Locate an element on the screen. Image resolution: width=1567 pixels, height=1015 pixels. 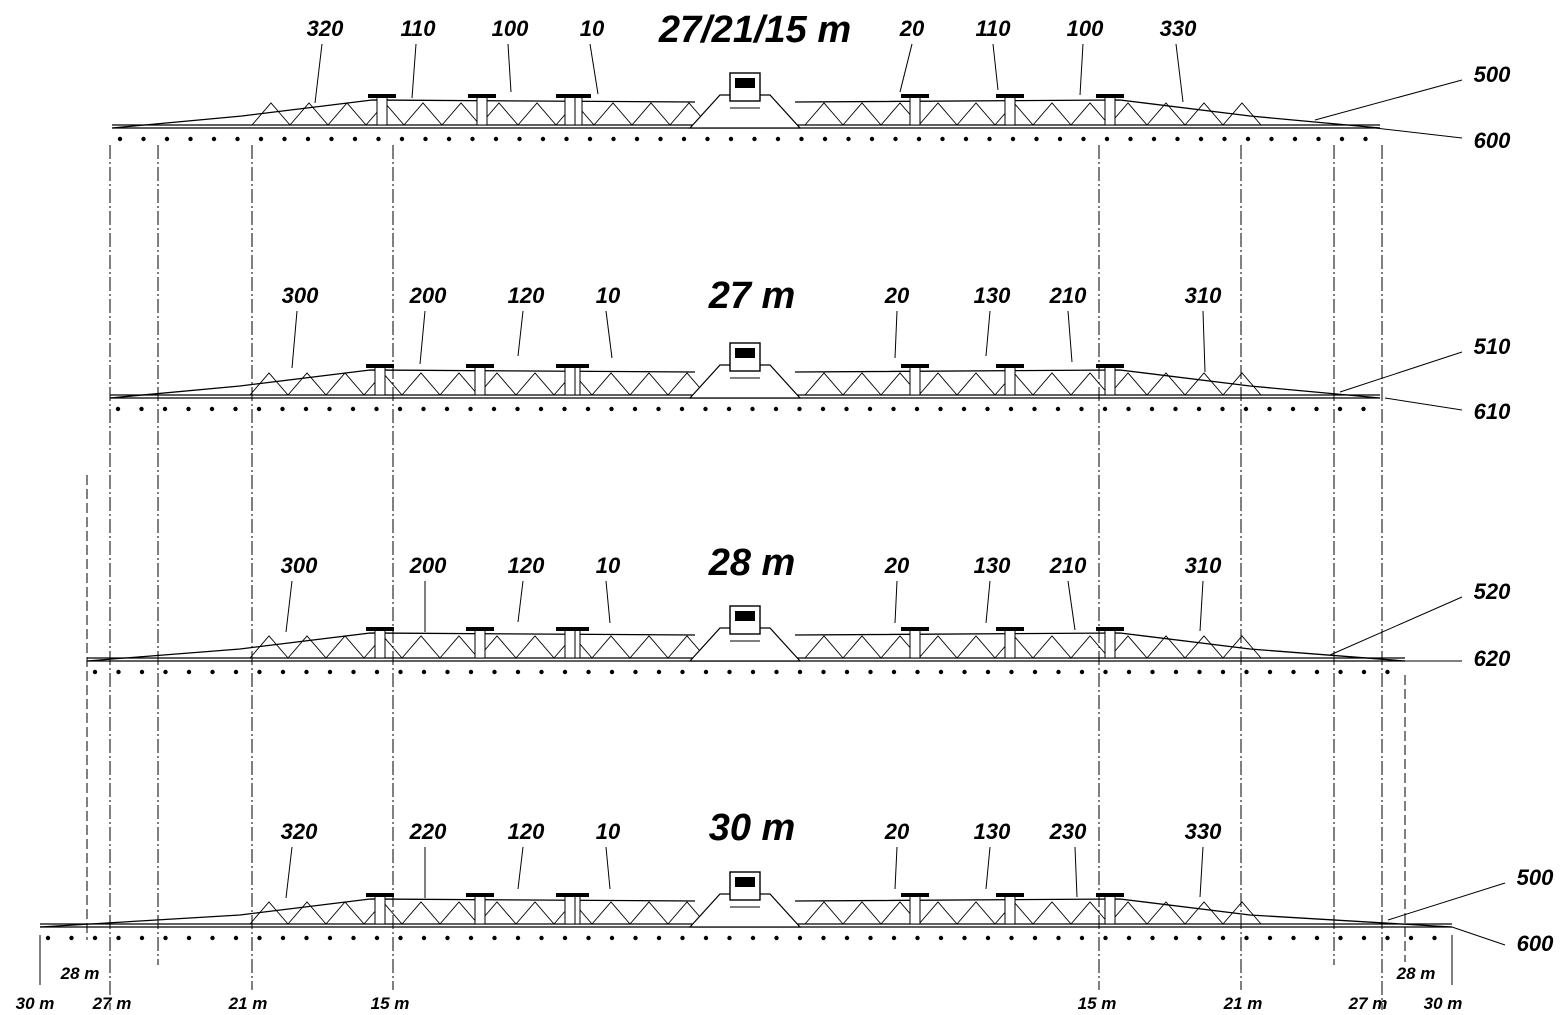
part-label: 220 is located at coordinates (428, 831).